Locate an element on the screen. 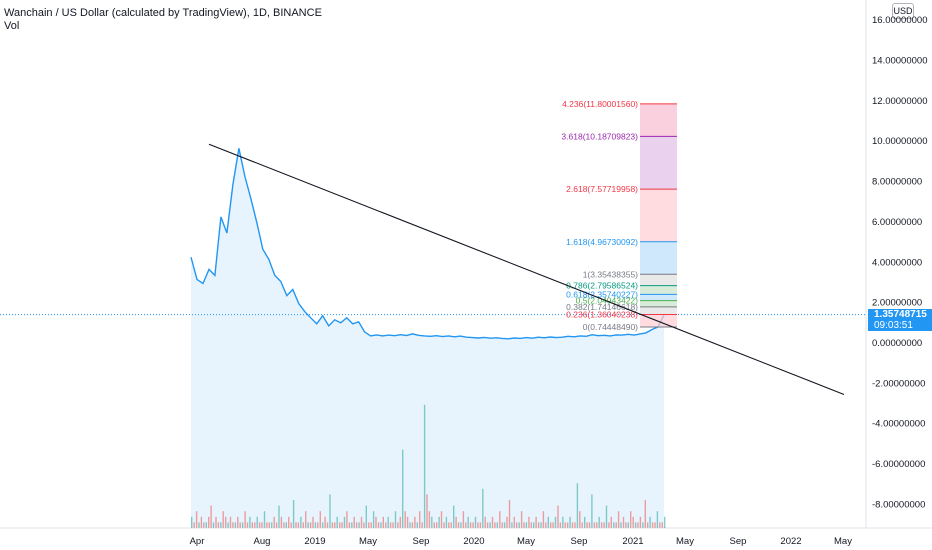 Image resolution: width=932 pixels, height=550 pixels. y-tick-label: 8.00000000 is located at coordinates (897, 182).